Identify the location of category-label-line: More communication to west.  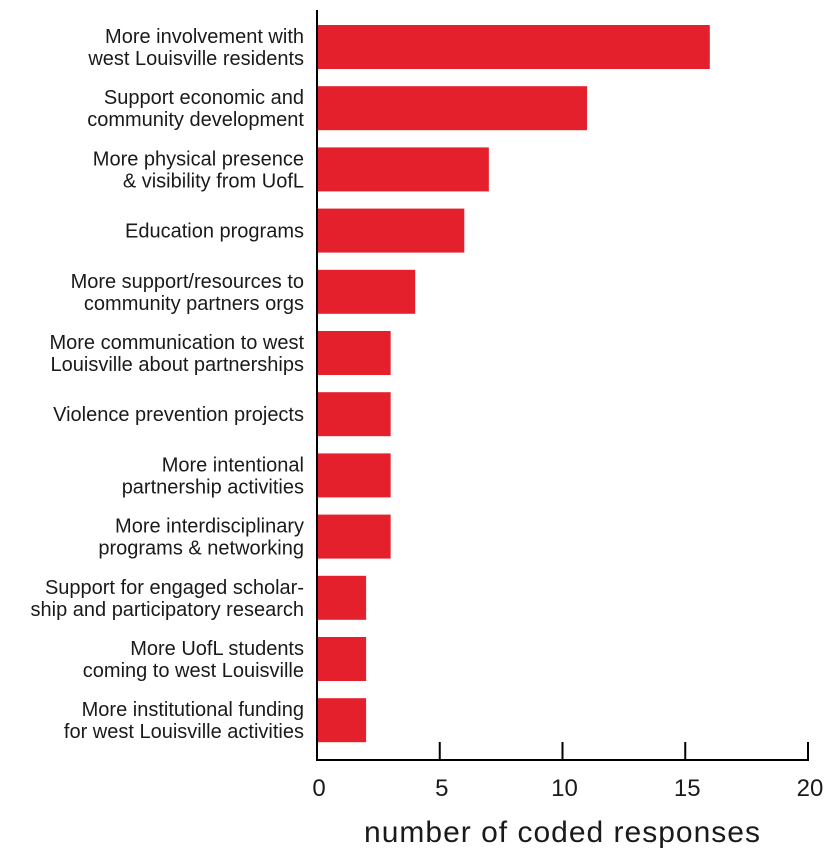
(176, 343).